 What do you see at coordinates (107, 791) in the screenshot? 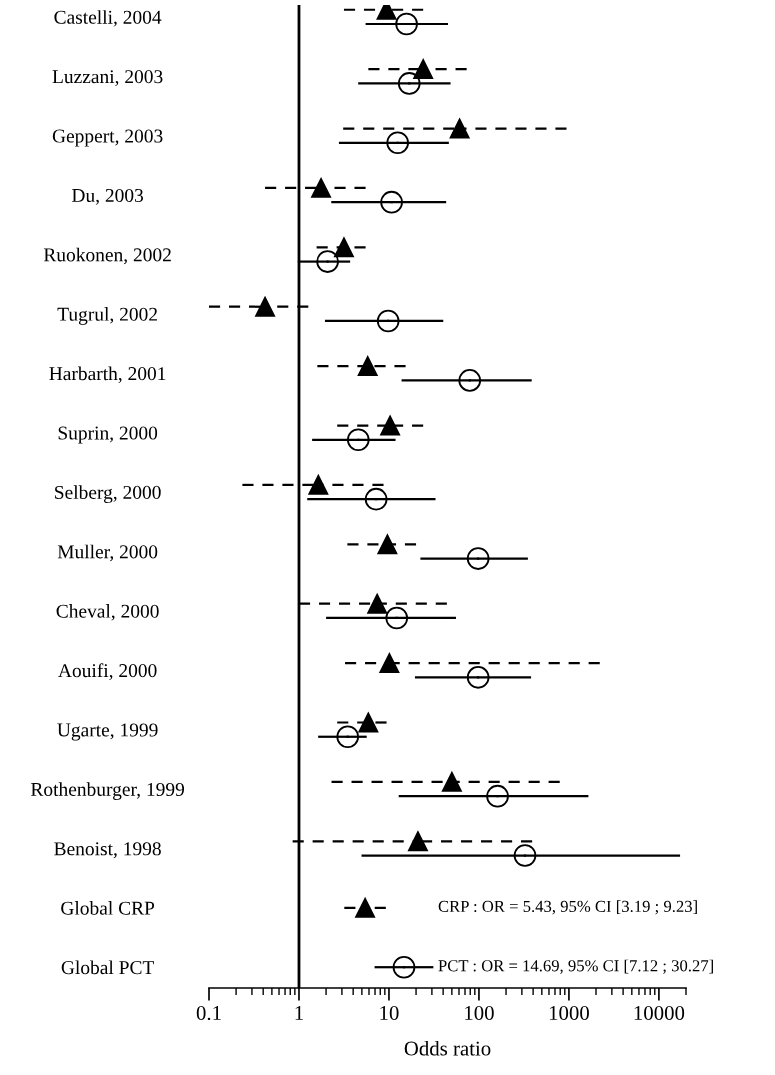
I see `y-tick-label: Rothenburger, 1999` at bounding box center [107, 791].